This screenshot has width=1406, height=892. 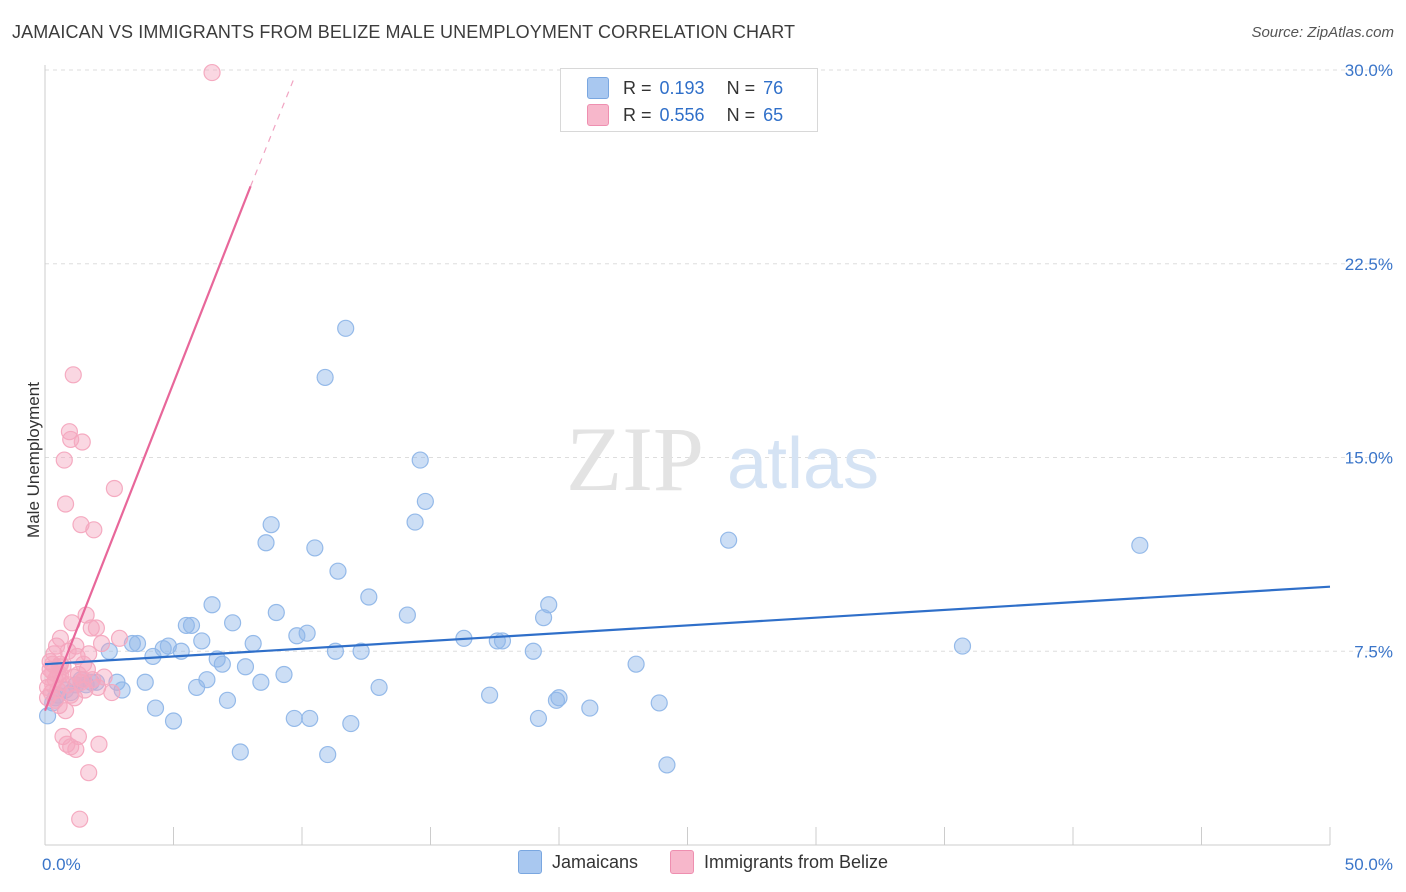 What do you see at coordinates (637, 87) in the screenshot?
I see `legend-r-label: R =` at bounding box center [637, 87].